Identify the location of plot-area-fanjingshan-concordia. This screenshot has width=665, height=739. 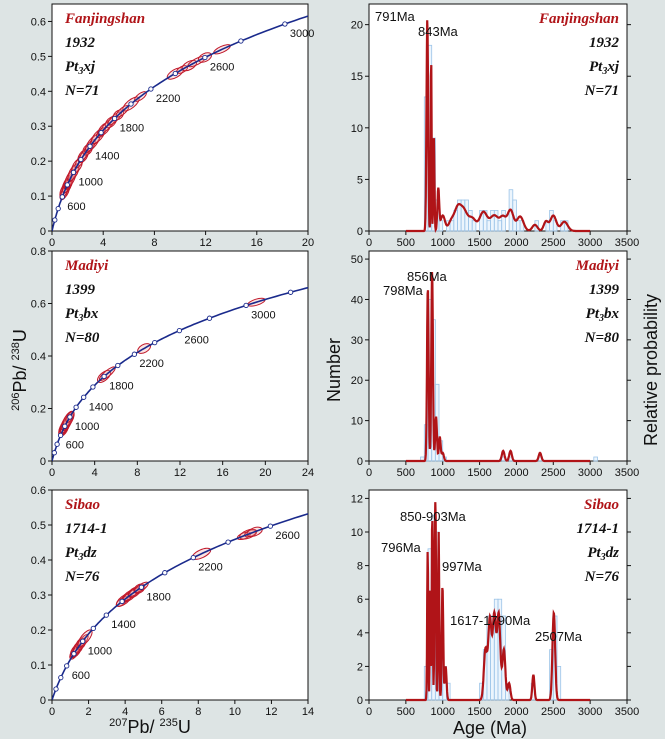
(180, 117).